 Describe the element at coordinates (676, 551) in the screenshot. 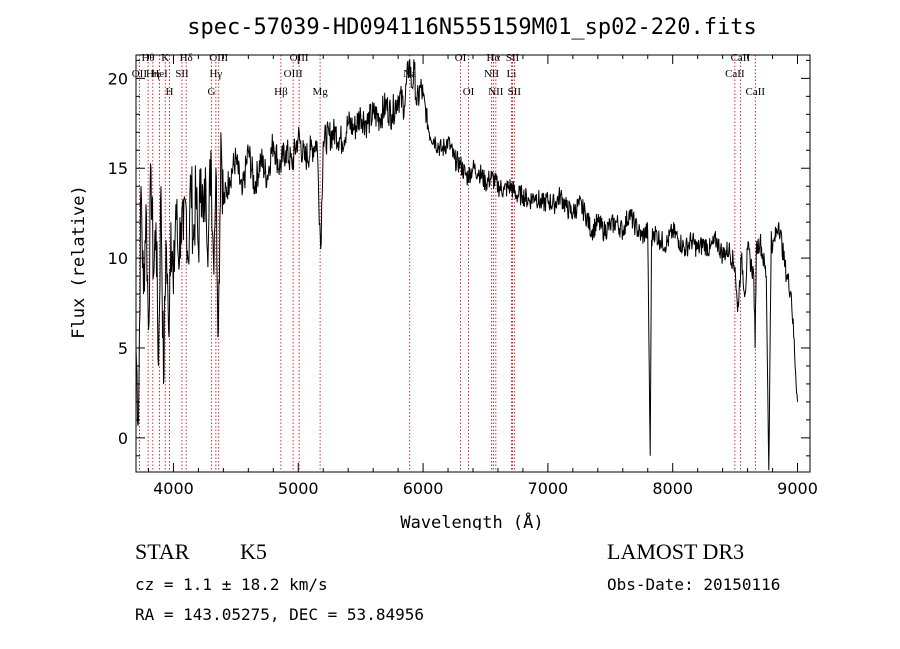

I see `survey-name: LAMOST DR3` at that location.